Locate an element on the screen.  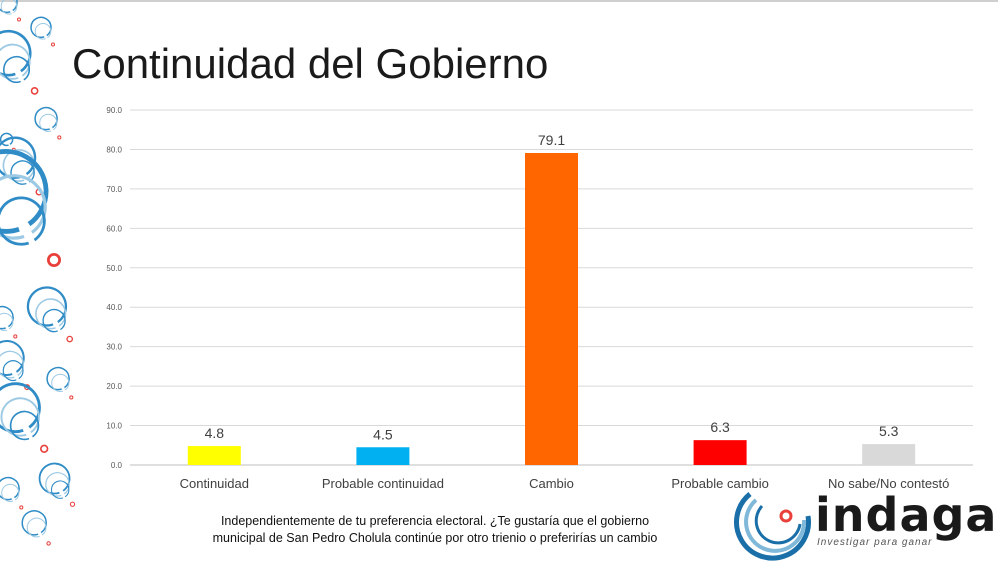
y-tick-label: 70.0 is located at coordinates (114, 189).